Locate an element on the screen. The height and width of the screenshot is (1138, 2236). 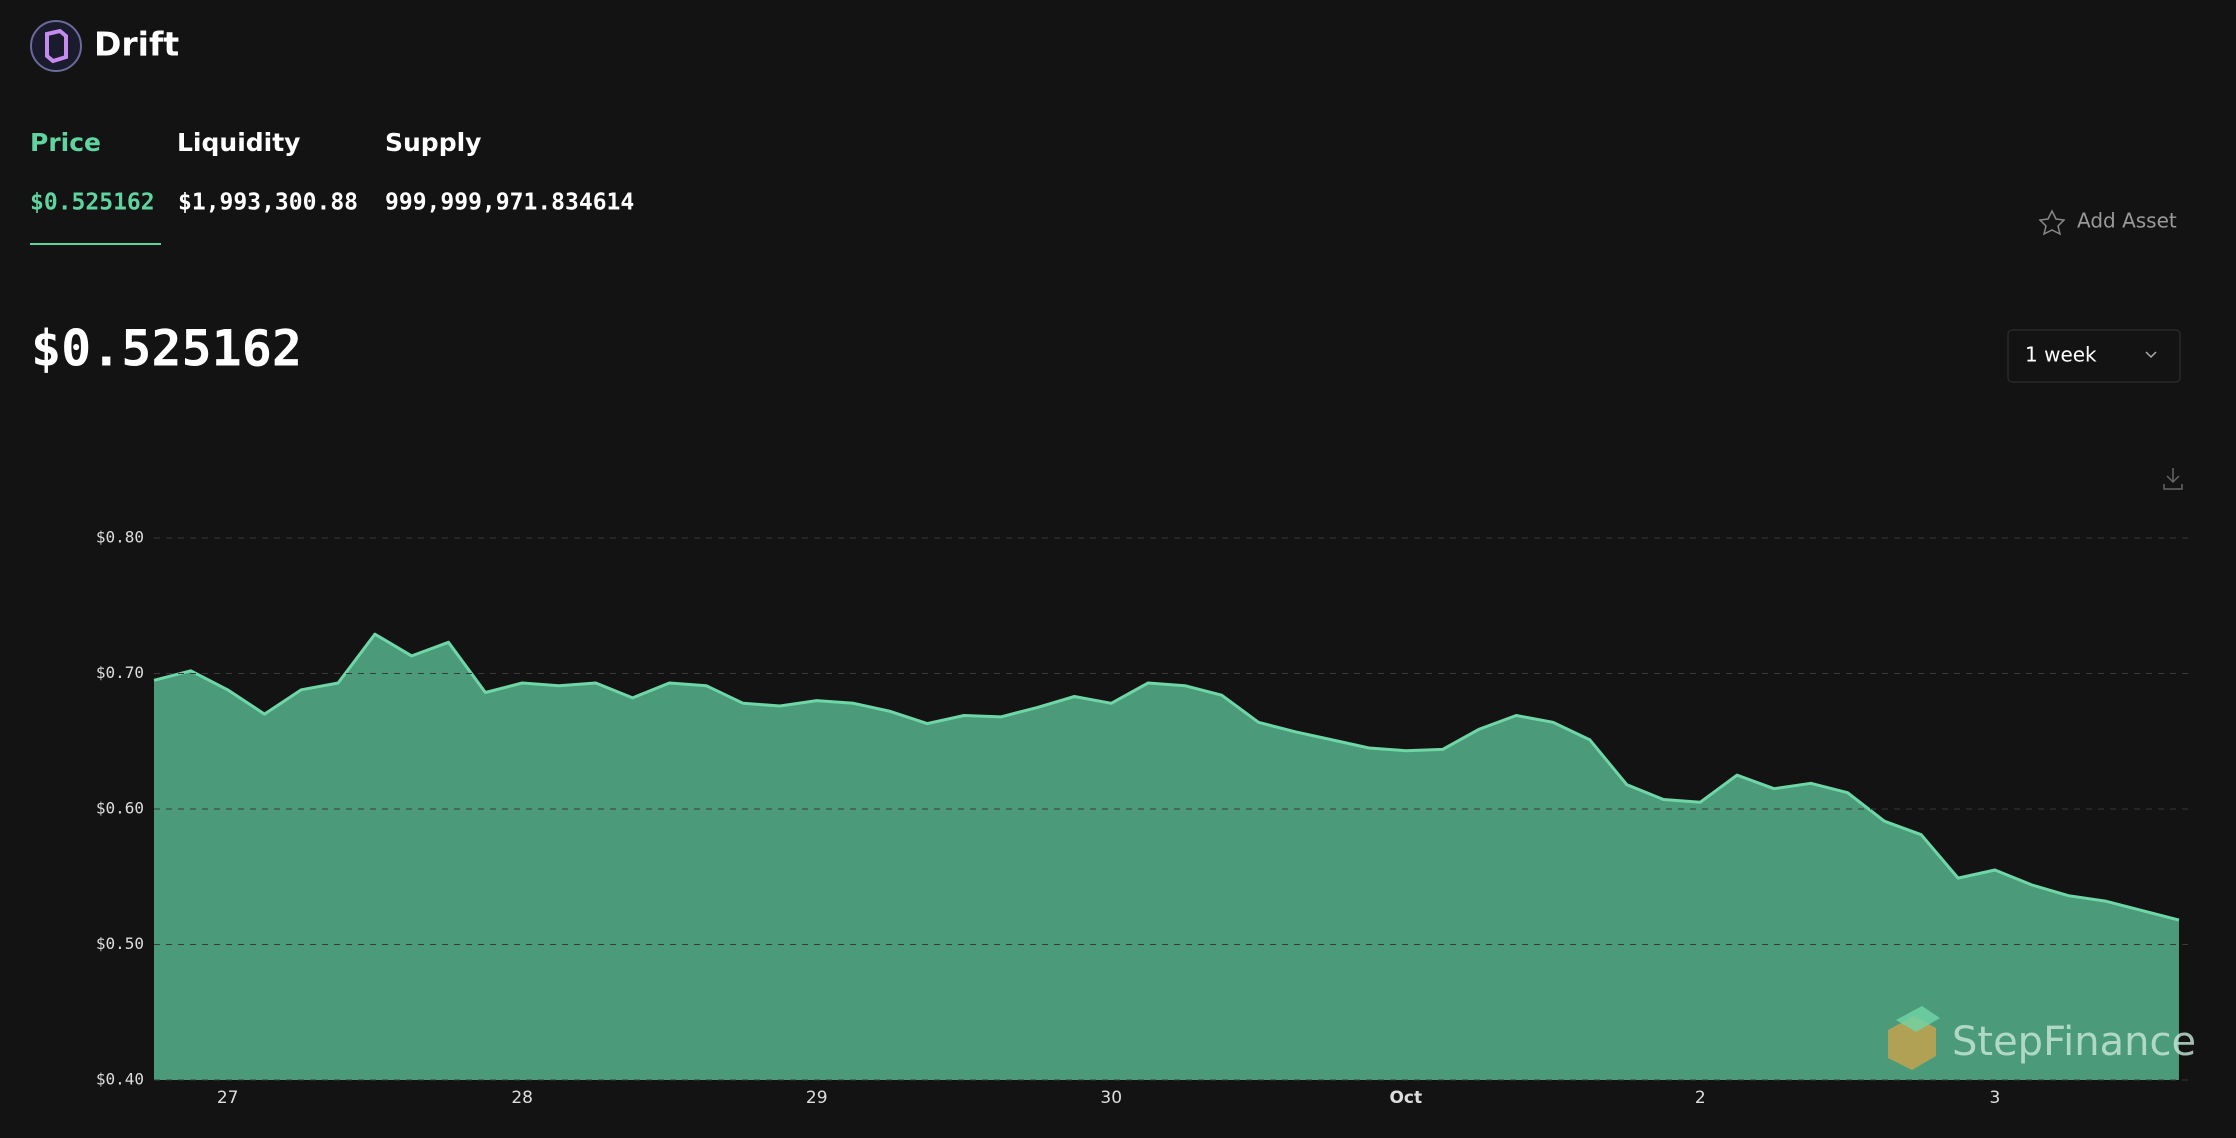
x-tick-label: 3 is located at coordinates (1994, 1098).